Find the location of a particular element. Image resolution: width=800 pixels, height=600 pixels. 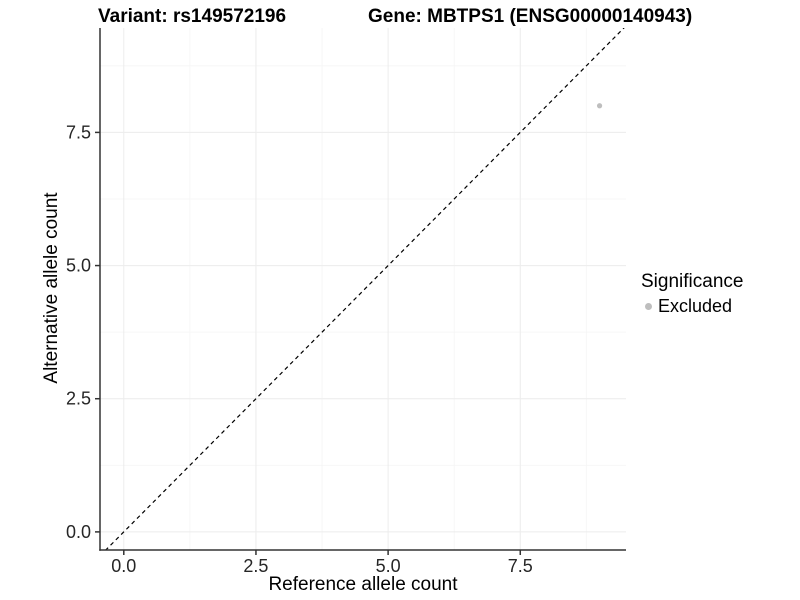

variant-title: Variant: rs149572196 is located at coordinates (192, 16).